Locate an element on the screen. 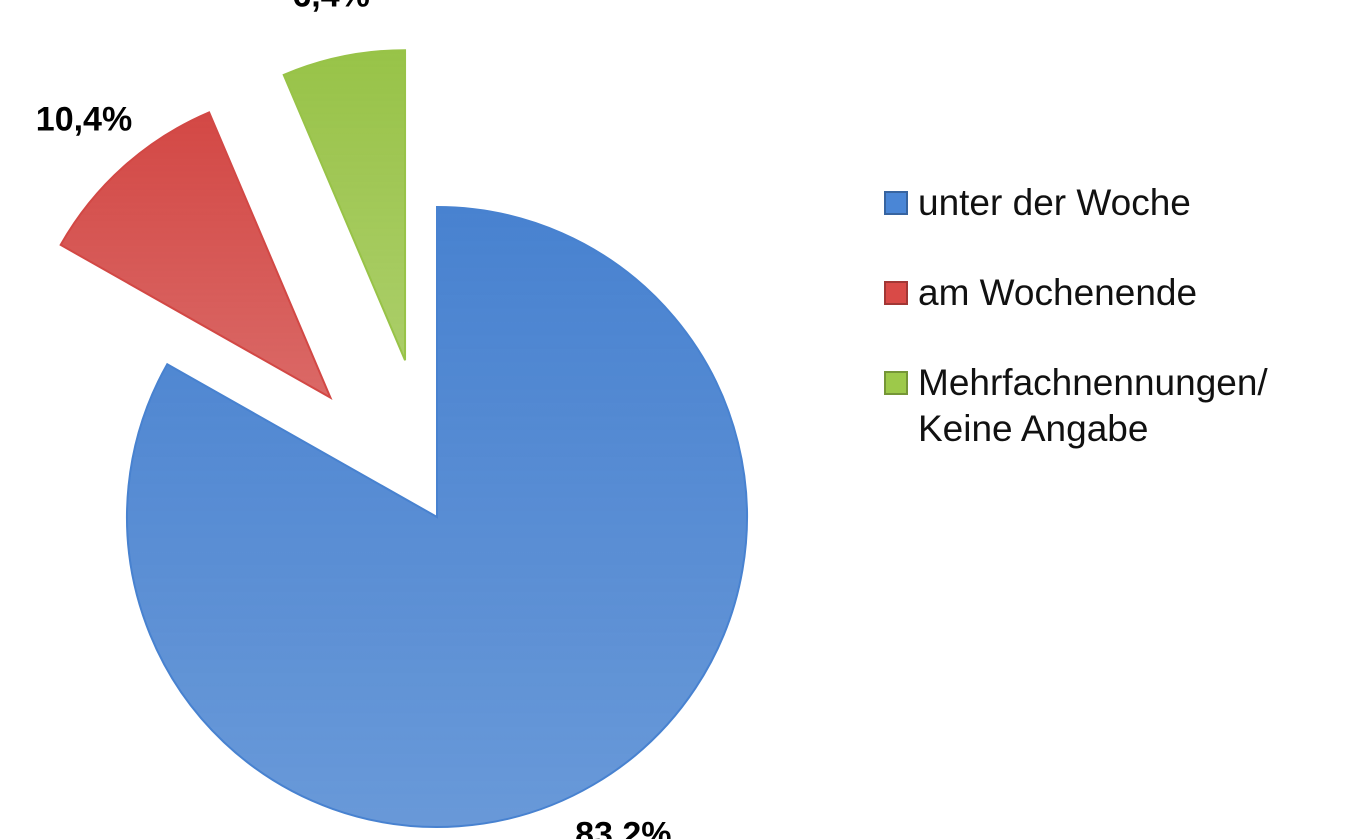 This screenshot has width=1363, height=839. legend-item: Mehrfachnennungen/ Keine Angabe is located at coordinates (1091, 406).